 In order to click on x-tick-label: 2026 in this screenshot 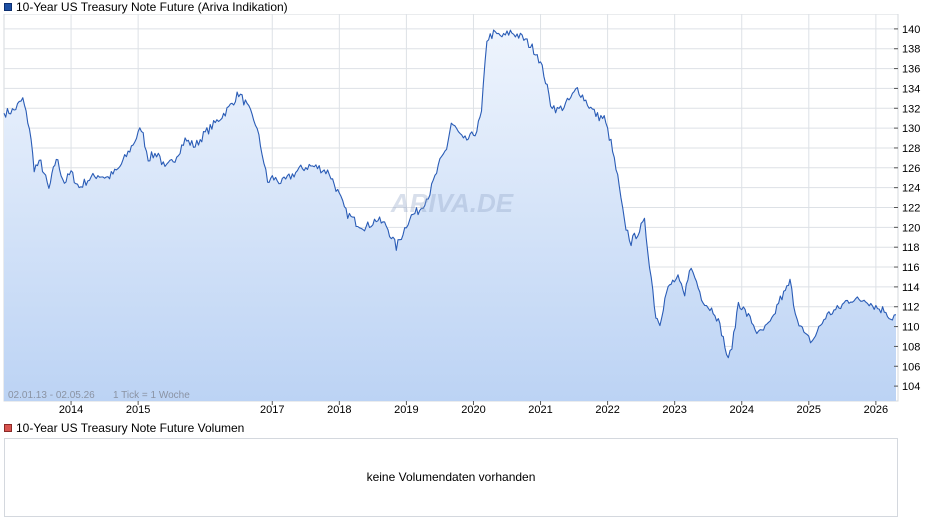, I will do `click(876, 410)`.